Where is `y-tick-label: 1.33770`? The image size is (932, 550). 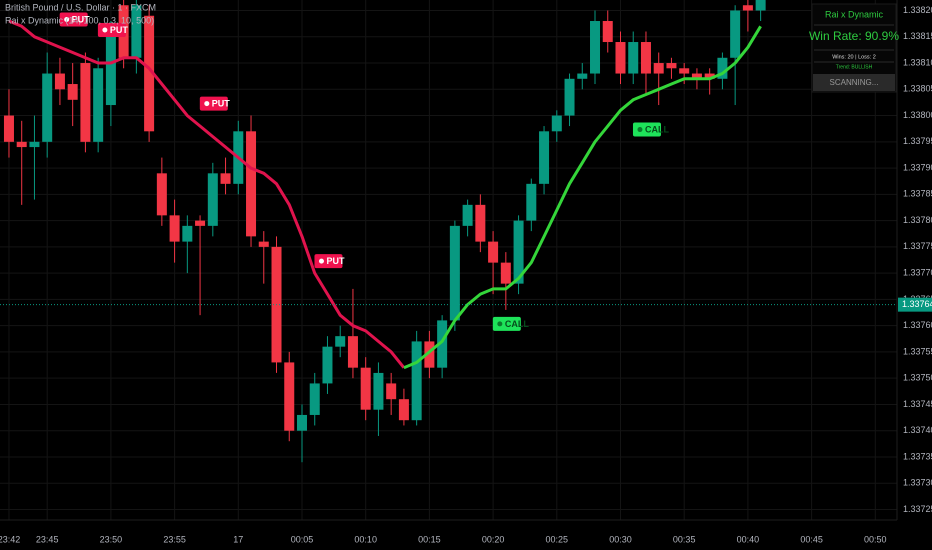
y-tick-label: 1.33770 is located at coordinates (917, 273).